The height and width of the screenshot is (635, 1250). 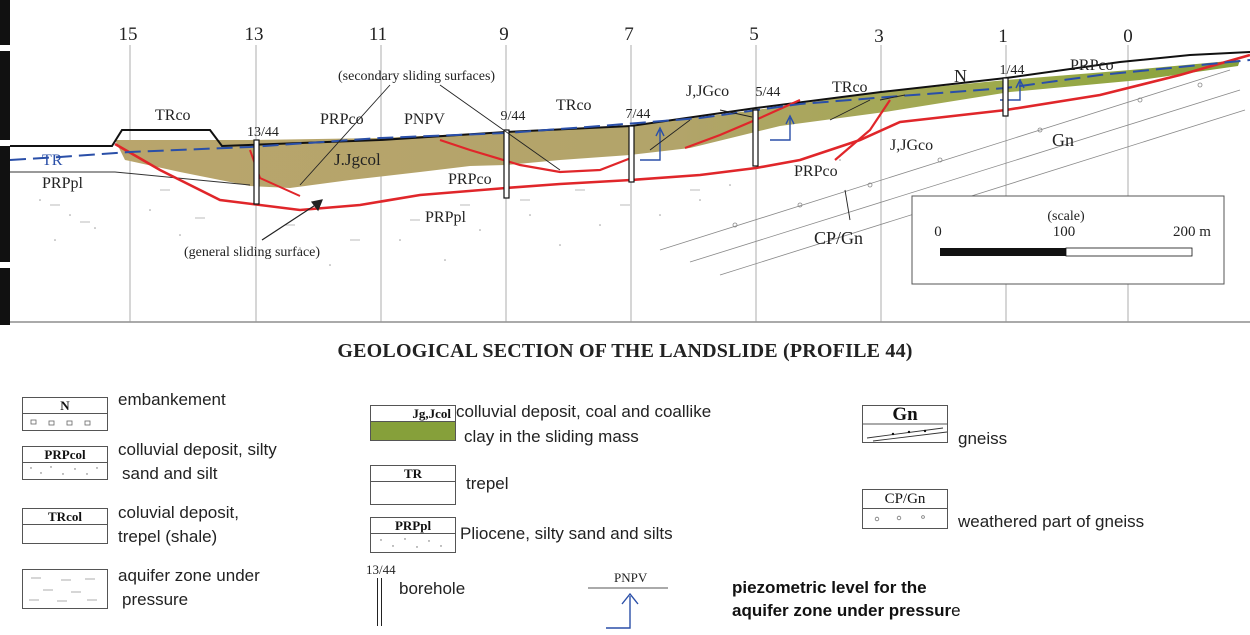 I want to click on legend-label-trcol-2: trepel (shale), so click(x=168, y=536).